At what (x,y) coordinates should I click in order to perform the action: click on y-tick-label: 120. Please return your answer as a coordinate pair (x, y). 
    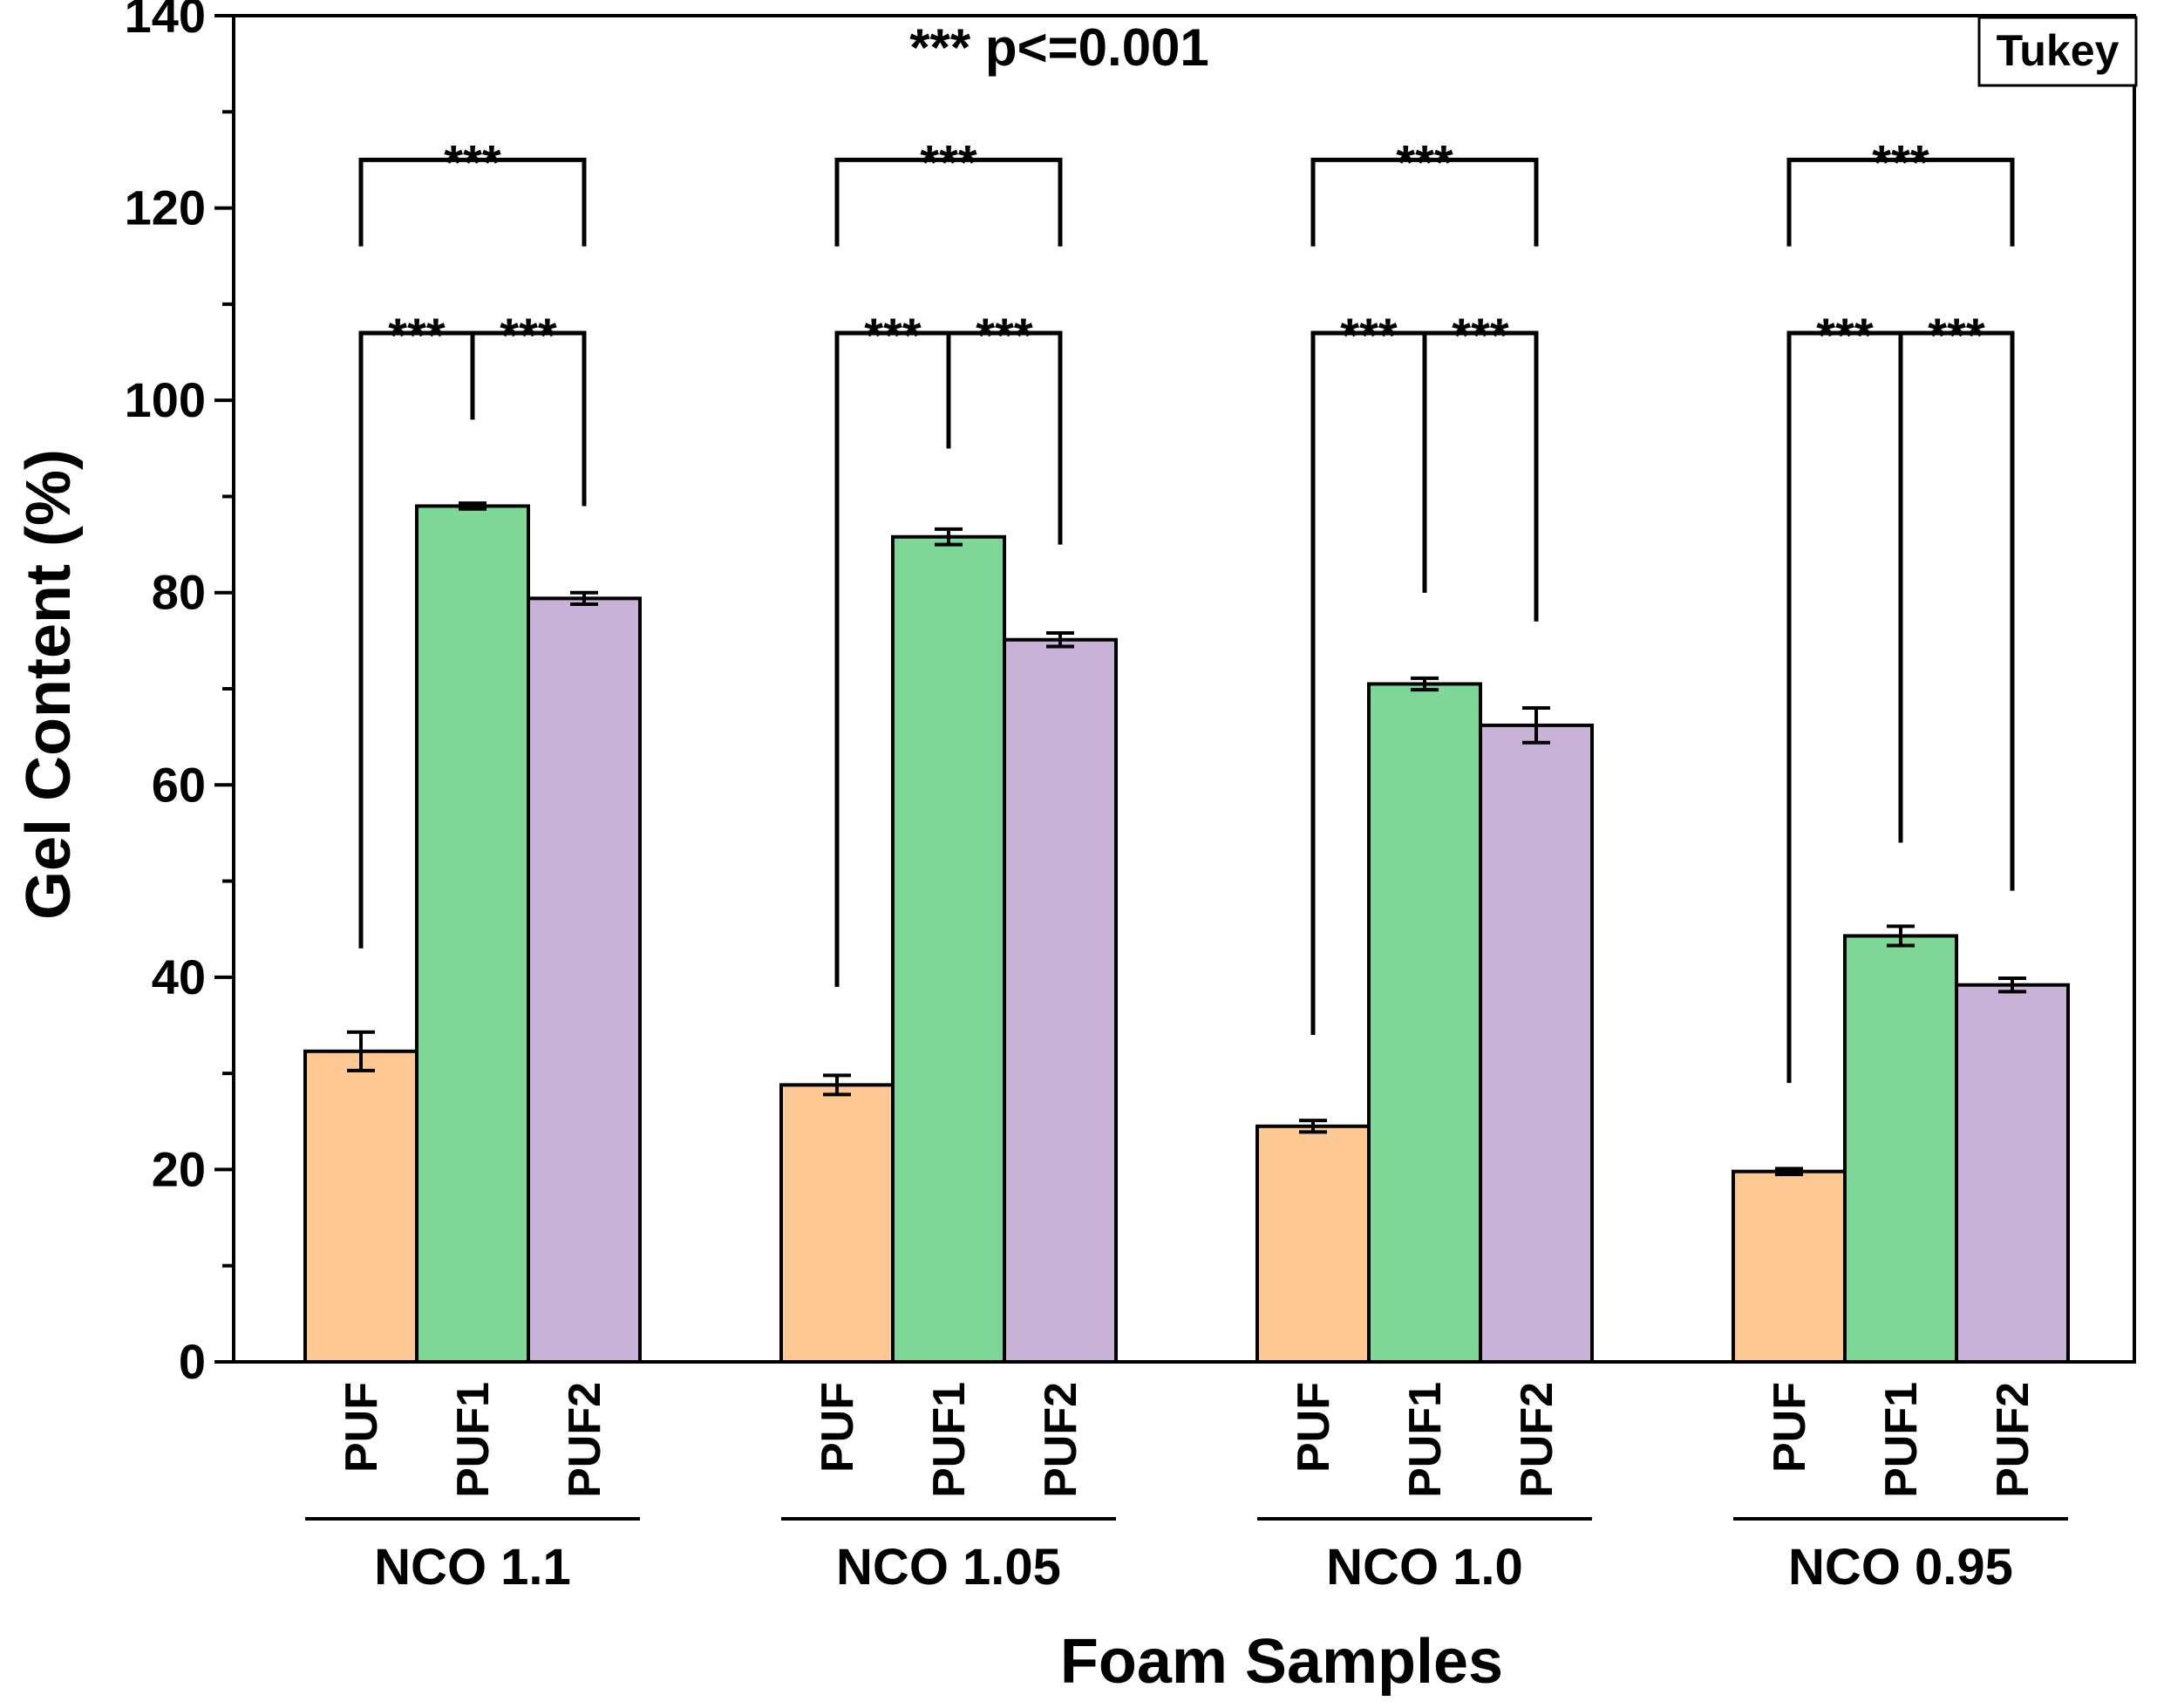
    Looking at the image, I should click on (165, 208).